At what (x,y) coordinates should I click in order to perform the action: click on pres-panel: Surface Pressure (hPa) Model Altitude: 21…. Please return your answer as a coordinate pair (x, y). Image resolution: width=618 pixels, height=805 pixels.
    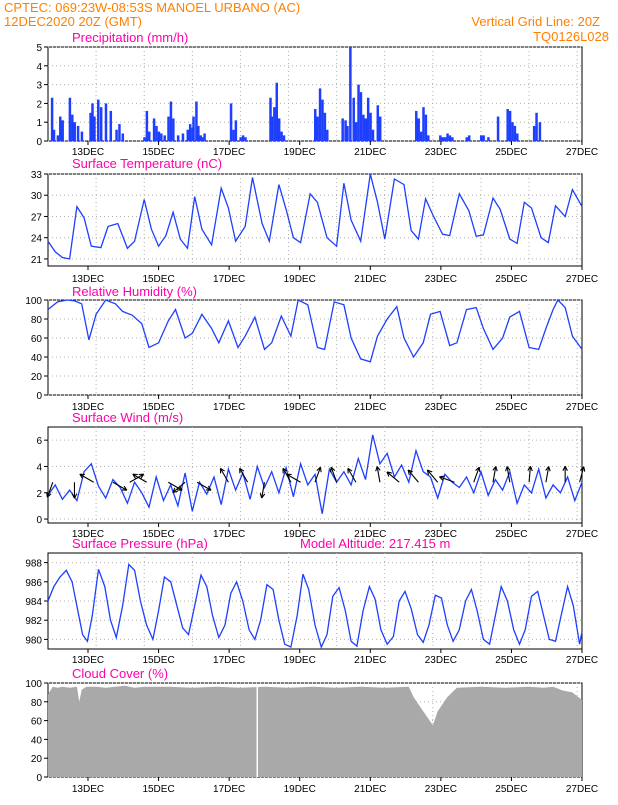
    Looking at the image, I should click on (311, 601).